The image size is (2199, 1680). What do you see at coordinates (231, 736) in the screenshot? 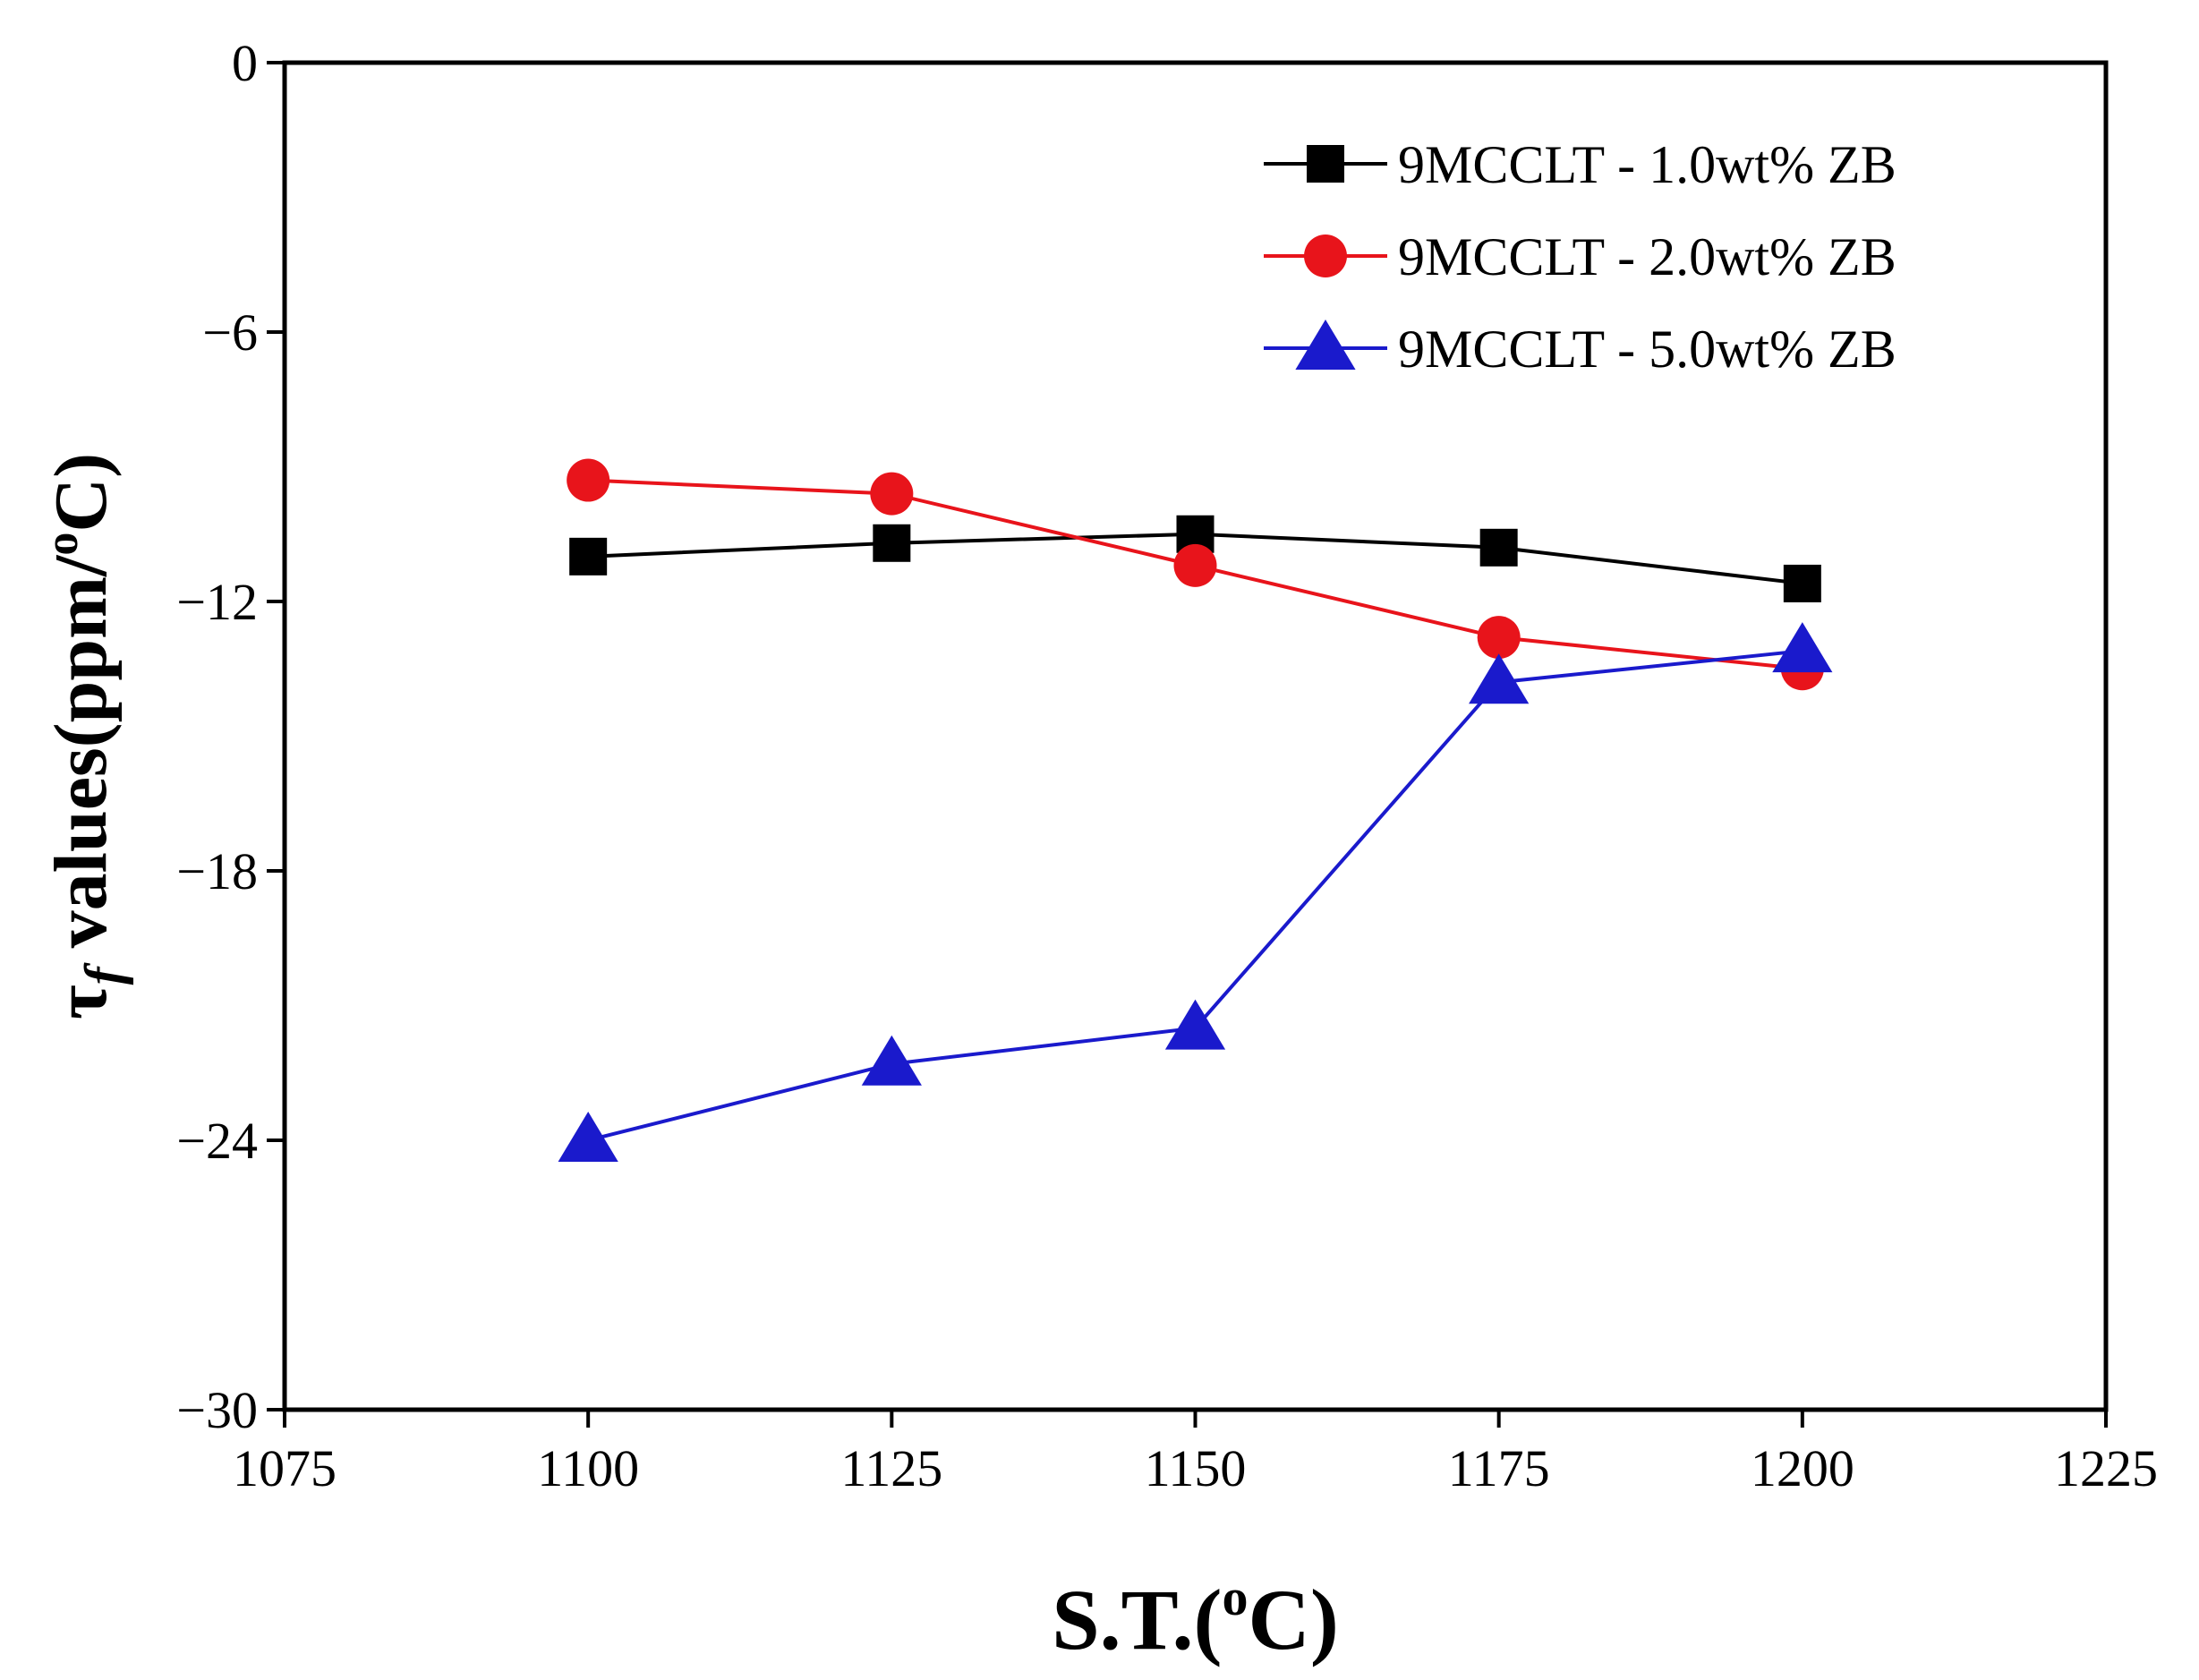
I see `y-axis-ticks: 0 −6 −12 −18 −24 −30` at bounding box center [231, 736].